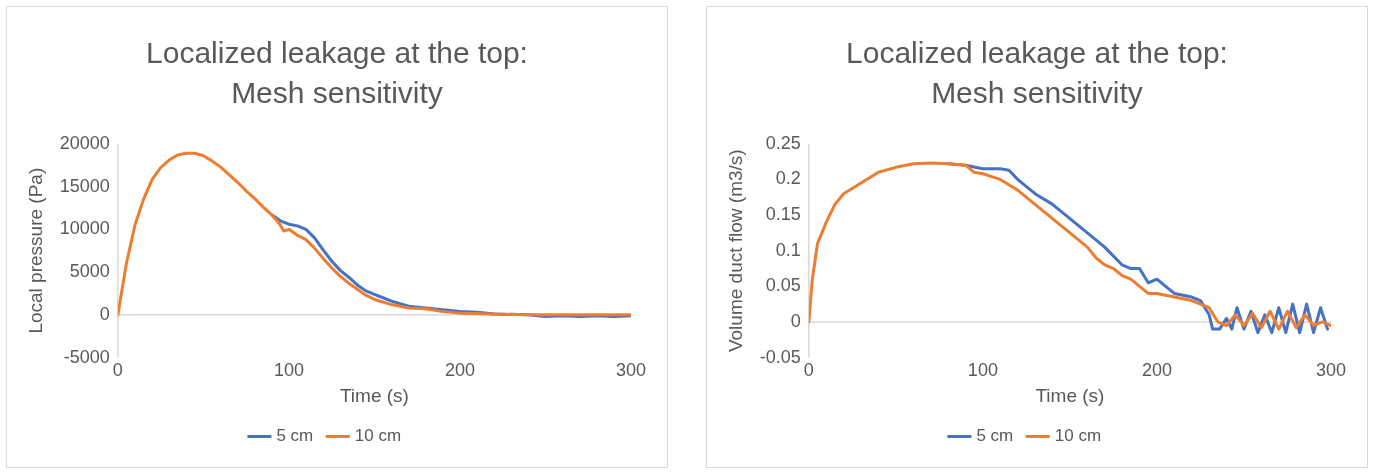  I want to click on y-tick-label: 0.05, so click(783, 285).